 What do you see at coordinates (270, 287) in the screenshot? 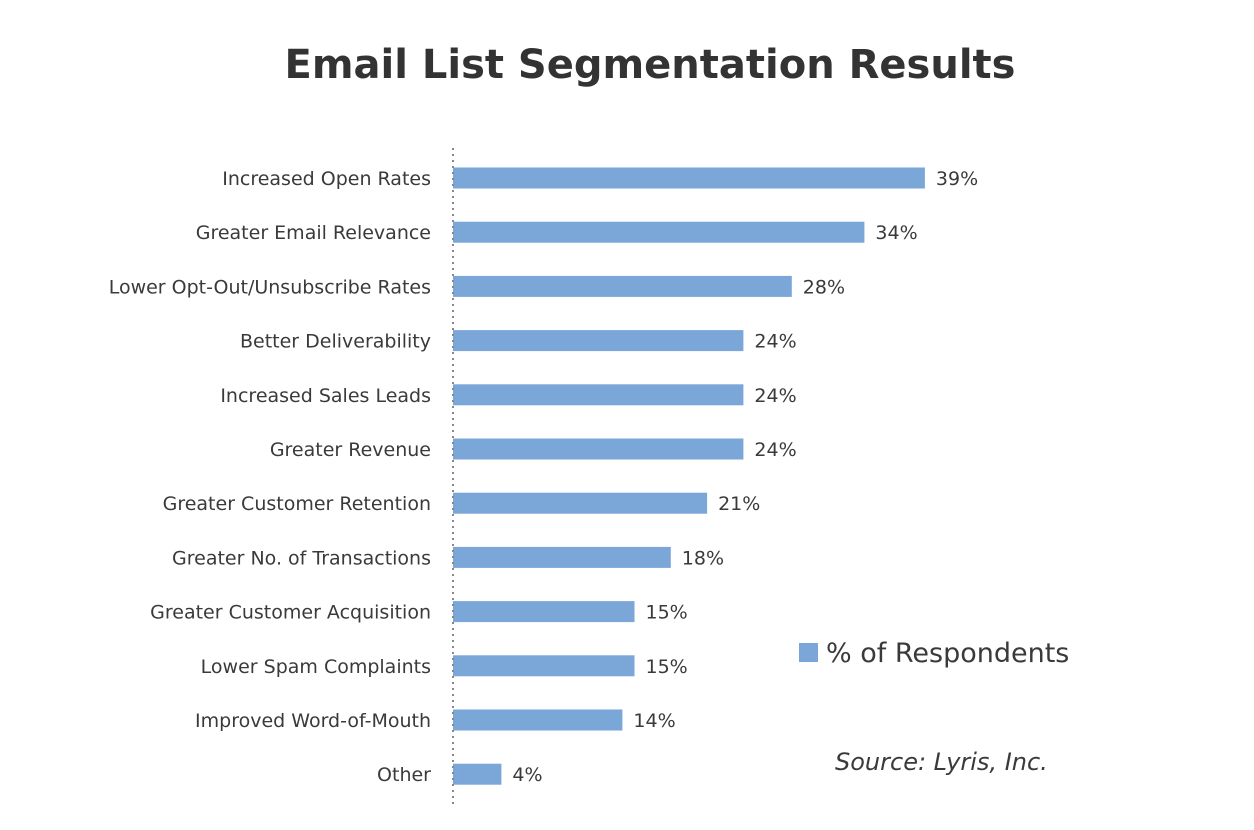
I see `category-label-2: Lower Opt-Out/Unsubscribe Rates` at bounding box center [270, 287].